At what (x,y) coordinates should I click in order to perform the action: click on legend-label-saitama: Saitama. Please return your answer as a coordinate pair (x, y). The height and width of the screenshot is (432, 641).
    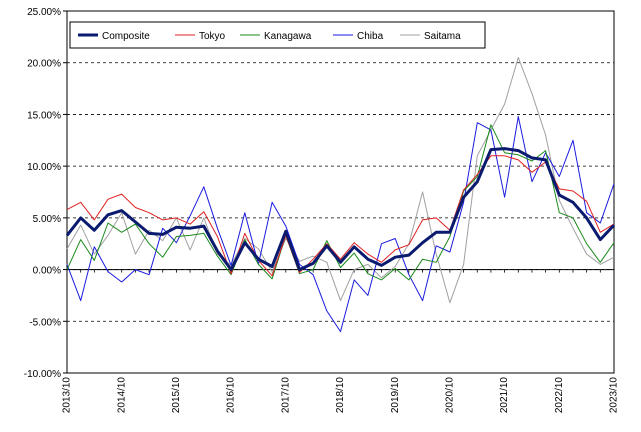
    Looking at the image, I should click on (442, 36).